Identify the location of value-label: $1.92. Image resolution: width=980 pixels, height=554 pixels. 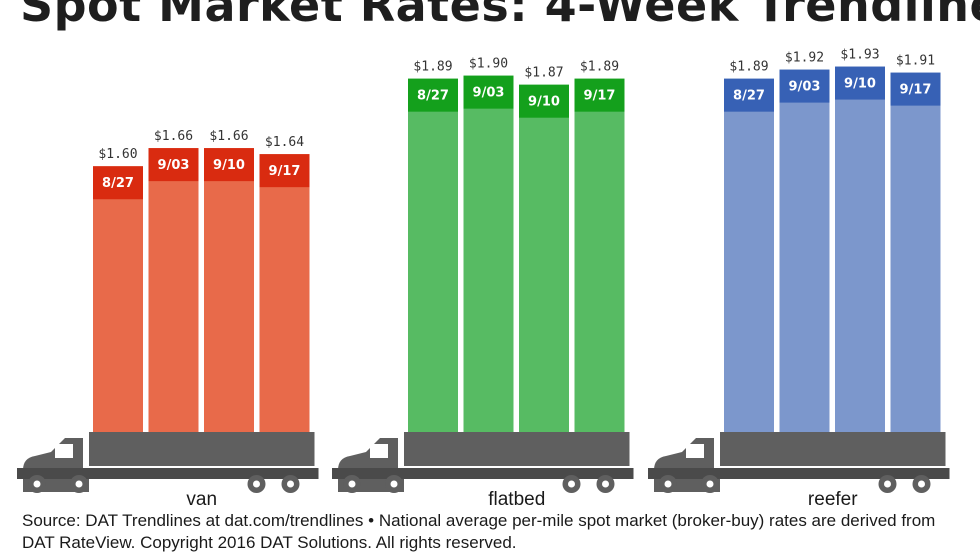
(804, 58).